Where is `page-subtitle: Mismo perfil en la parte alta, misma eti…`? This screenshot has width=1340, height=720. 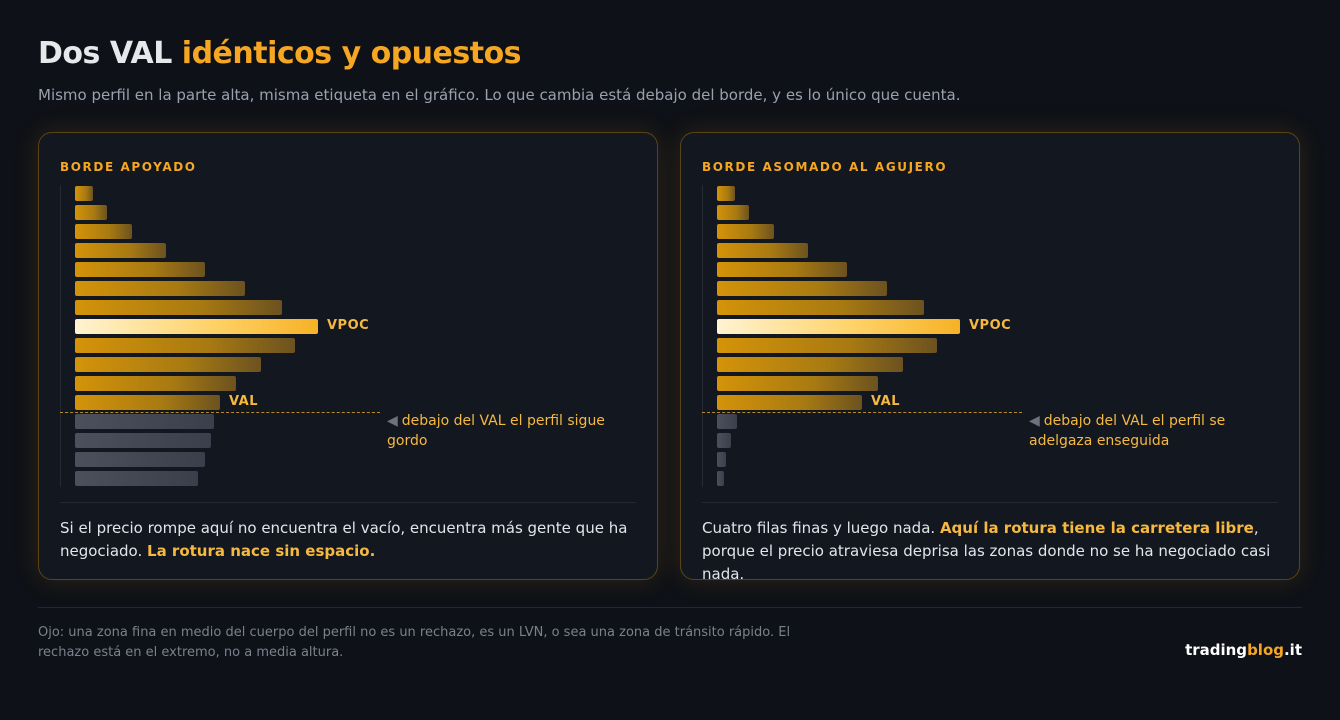 page-subtitle: Mismo perfil en la parte alta, misma eti… is located at coordinates (499, 95).